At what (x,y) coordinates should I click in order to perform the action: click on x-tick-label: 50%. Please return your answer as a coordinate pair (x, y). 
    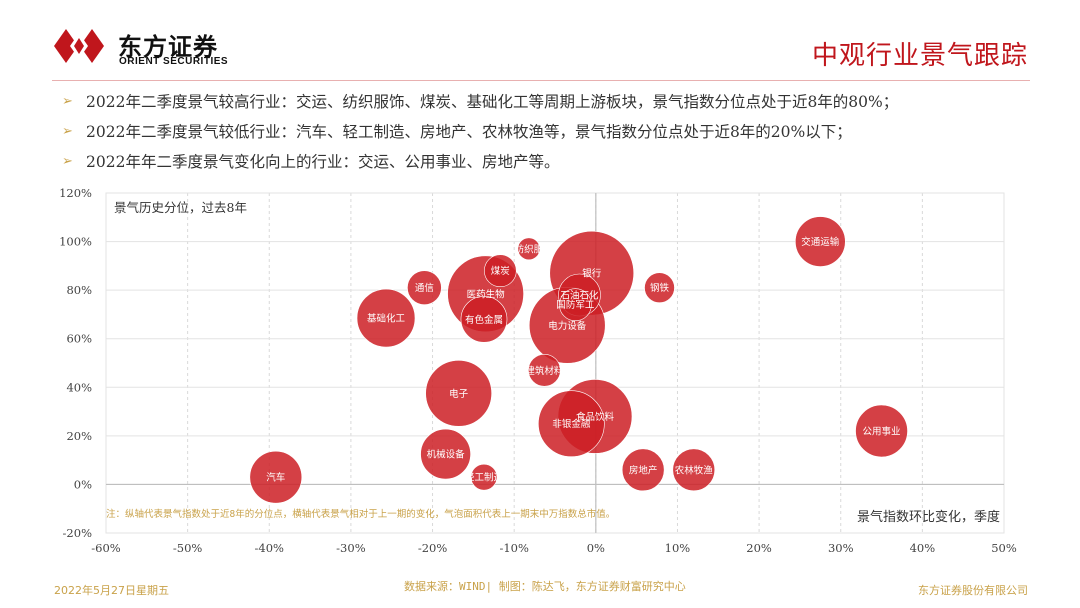
    Looking at the image, I should click on (1004, 548).